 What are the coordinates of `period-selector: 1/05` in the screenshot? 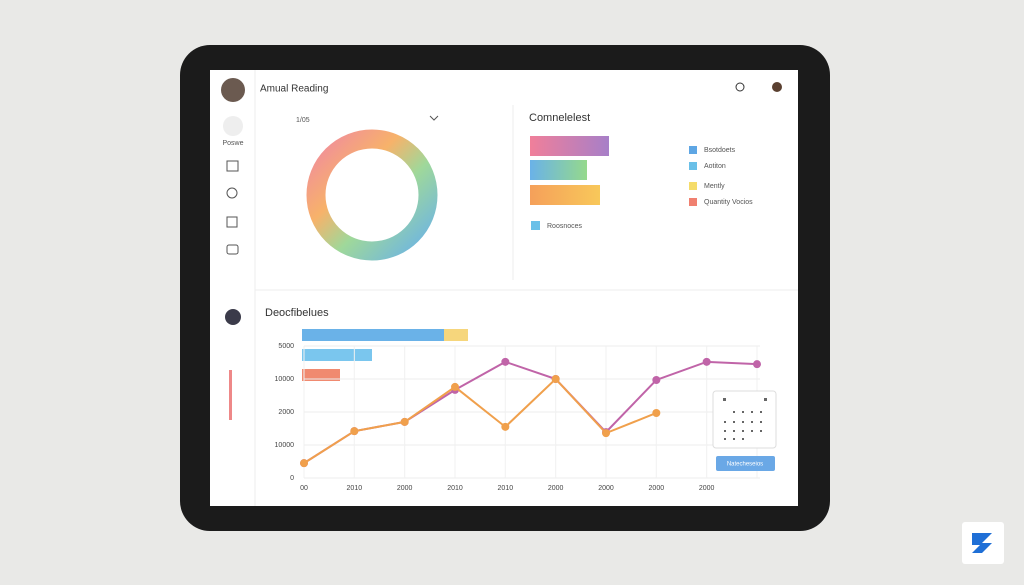 It's located at (303, 120).